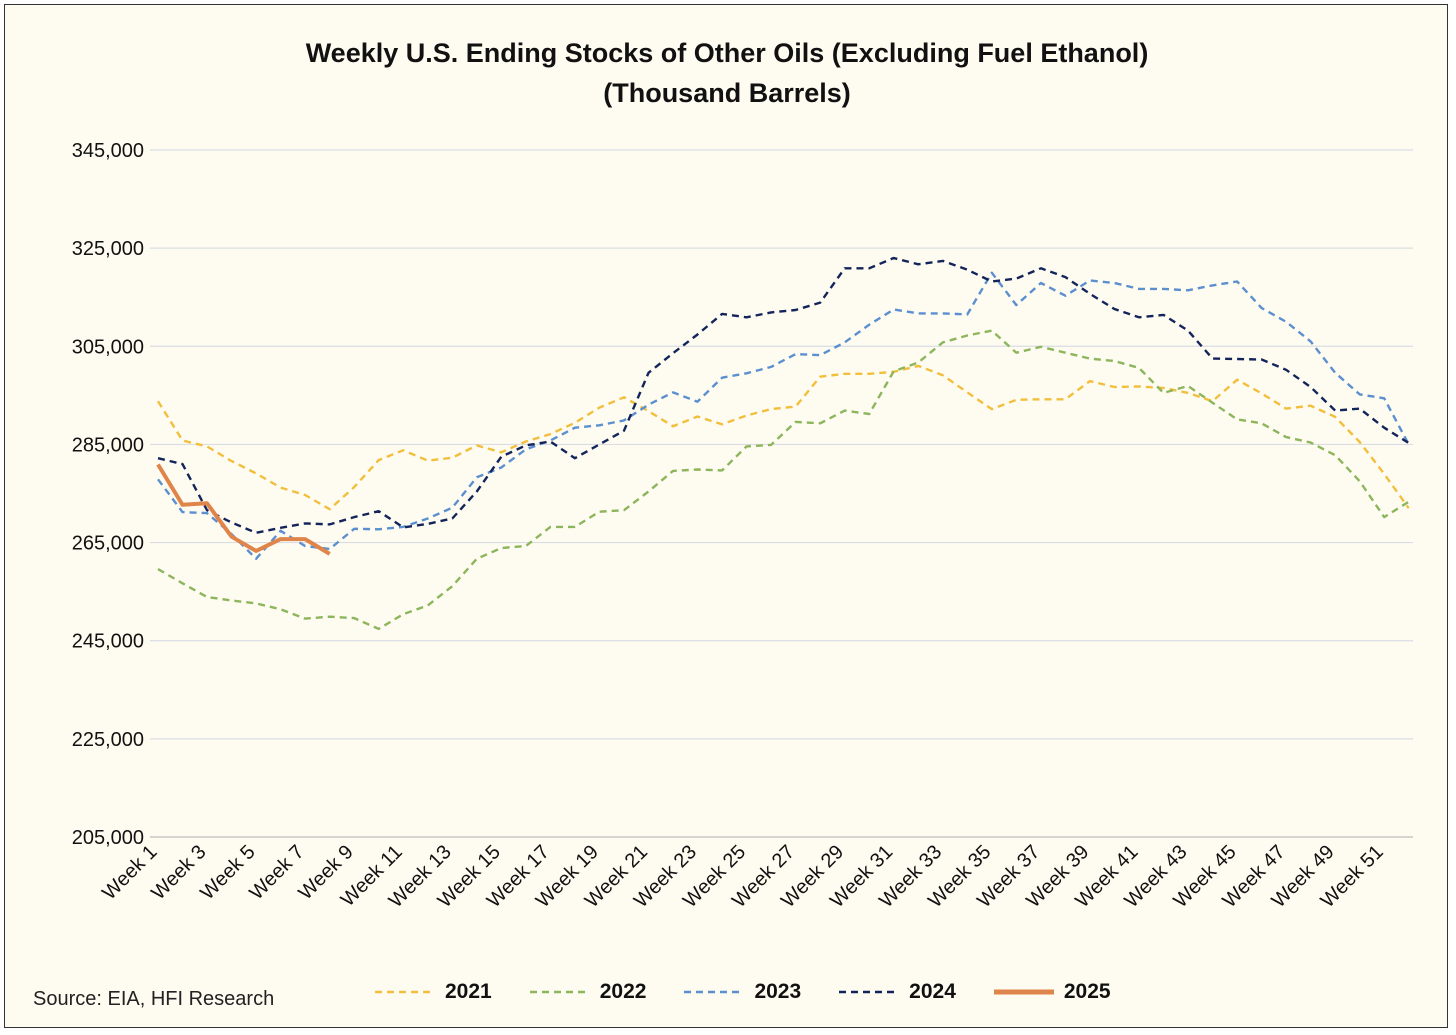  Describe the element at coordinates (1087, 991) in the screenshot. I see `legend-label: 2025` at that location.